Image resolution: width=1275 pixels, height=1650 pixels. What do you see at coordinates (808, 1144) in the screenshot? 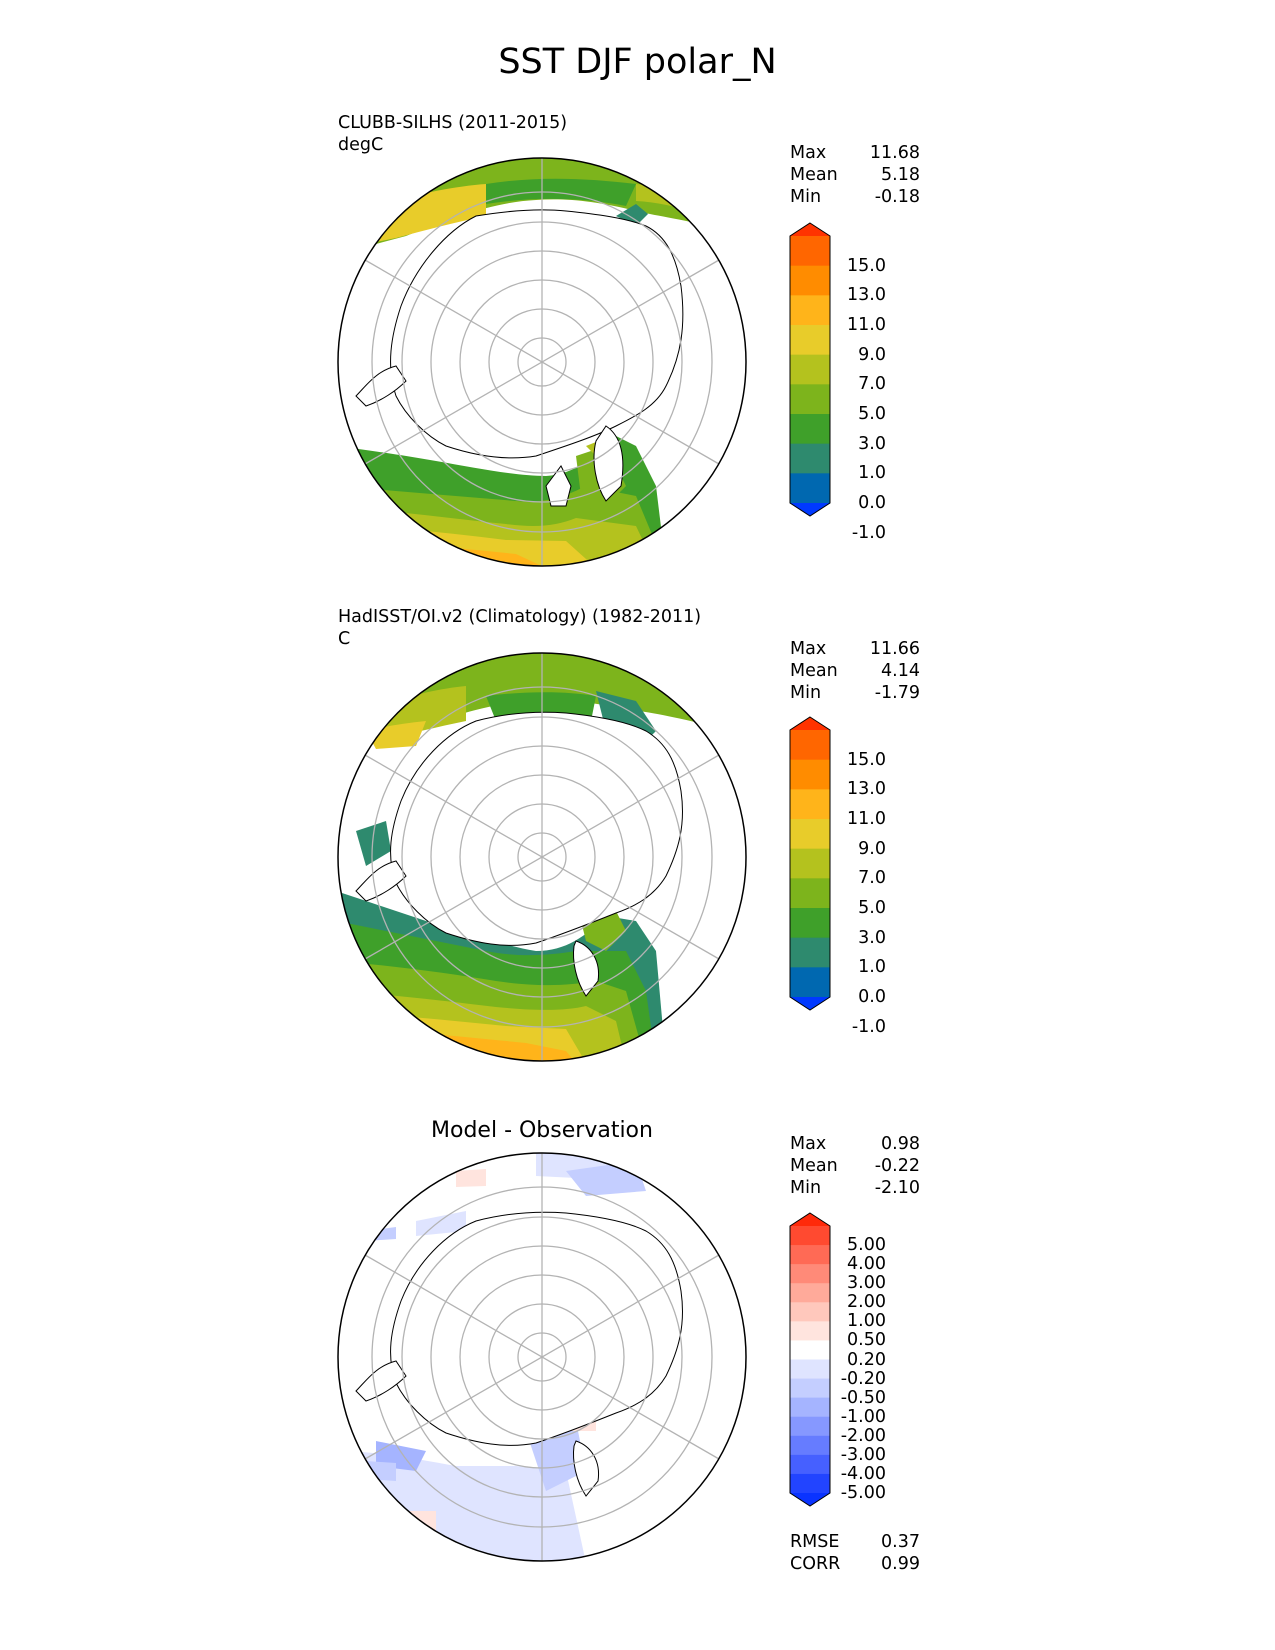
I see `panel-3-stat-max-label: Max` at bounding box center [808, 1144].